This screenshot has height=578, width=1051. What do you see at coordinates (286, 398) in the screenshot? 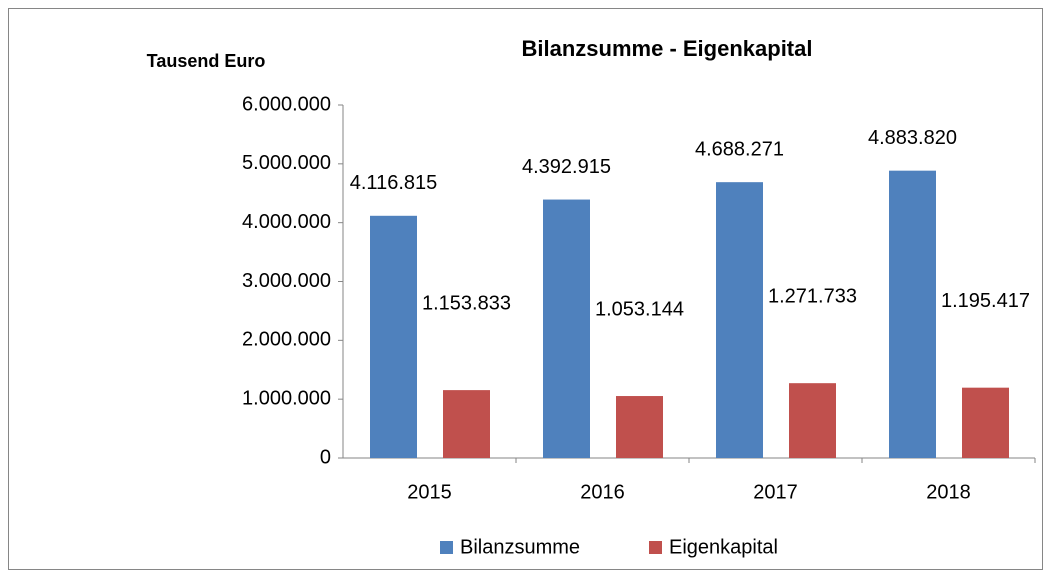
I see `y-tick-label: 1.000.000` at bounding box center [286, 398].